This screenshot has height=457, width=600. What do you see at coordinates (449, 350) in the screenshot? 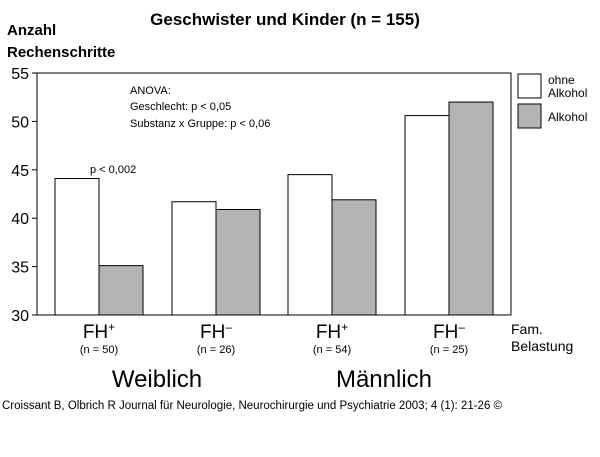
I see `category-n-4: (n = 25)` at bounding box center [449, 350].